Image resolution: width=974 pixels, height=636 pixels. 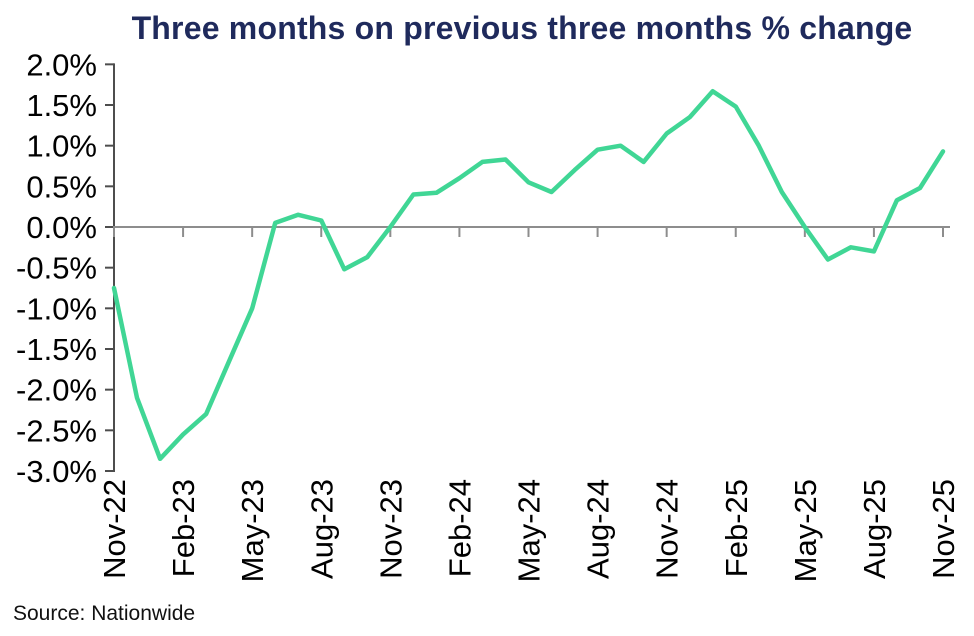 I want to click on x-axis-label: May-25, so click(x=805, y=530).